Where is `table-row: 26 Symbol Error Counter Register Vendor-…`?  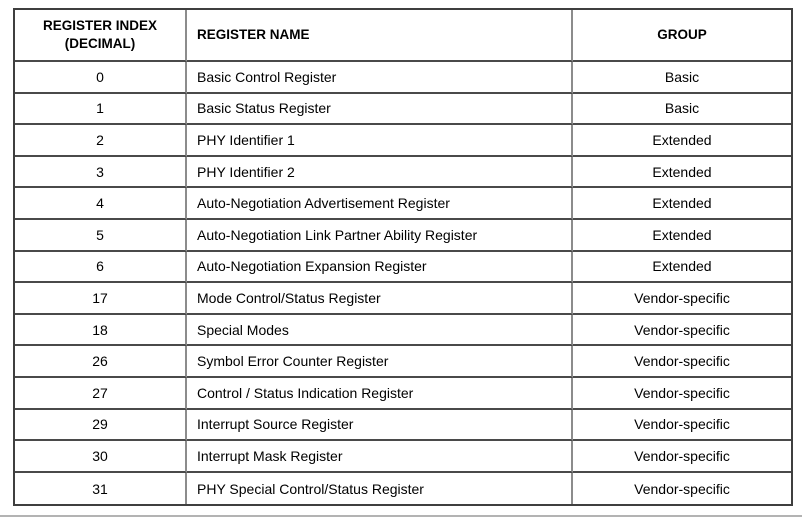 table-row: 26 Symbol Error Counter Register Vendor-… is located at coordinates (403, 362).